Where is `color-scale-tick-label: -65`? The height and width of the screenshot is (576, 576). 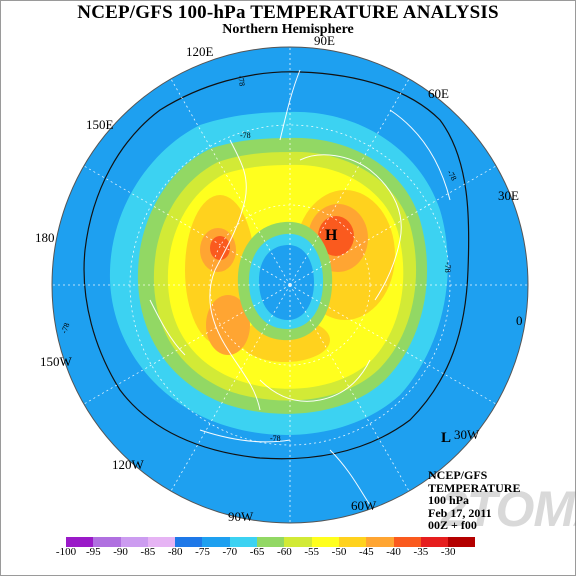
color-scale-tick-label: -65 is located at coordinates (257, 552).